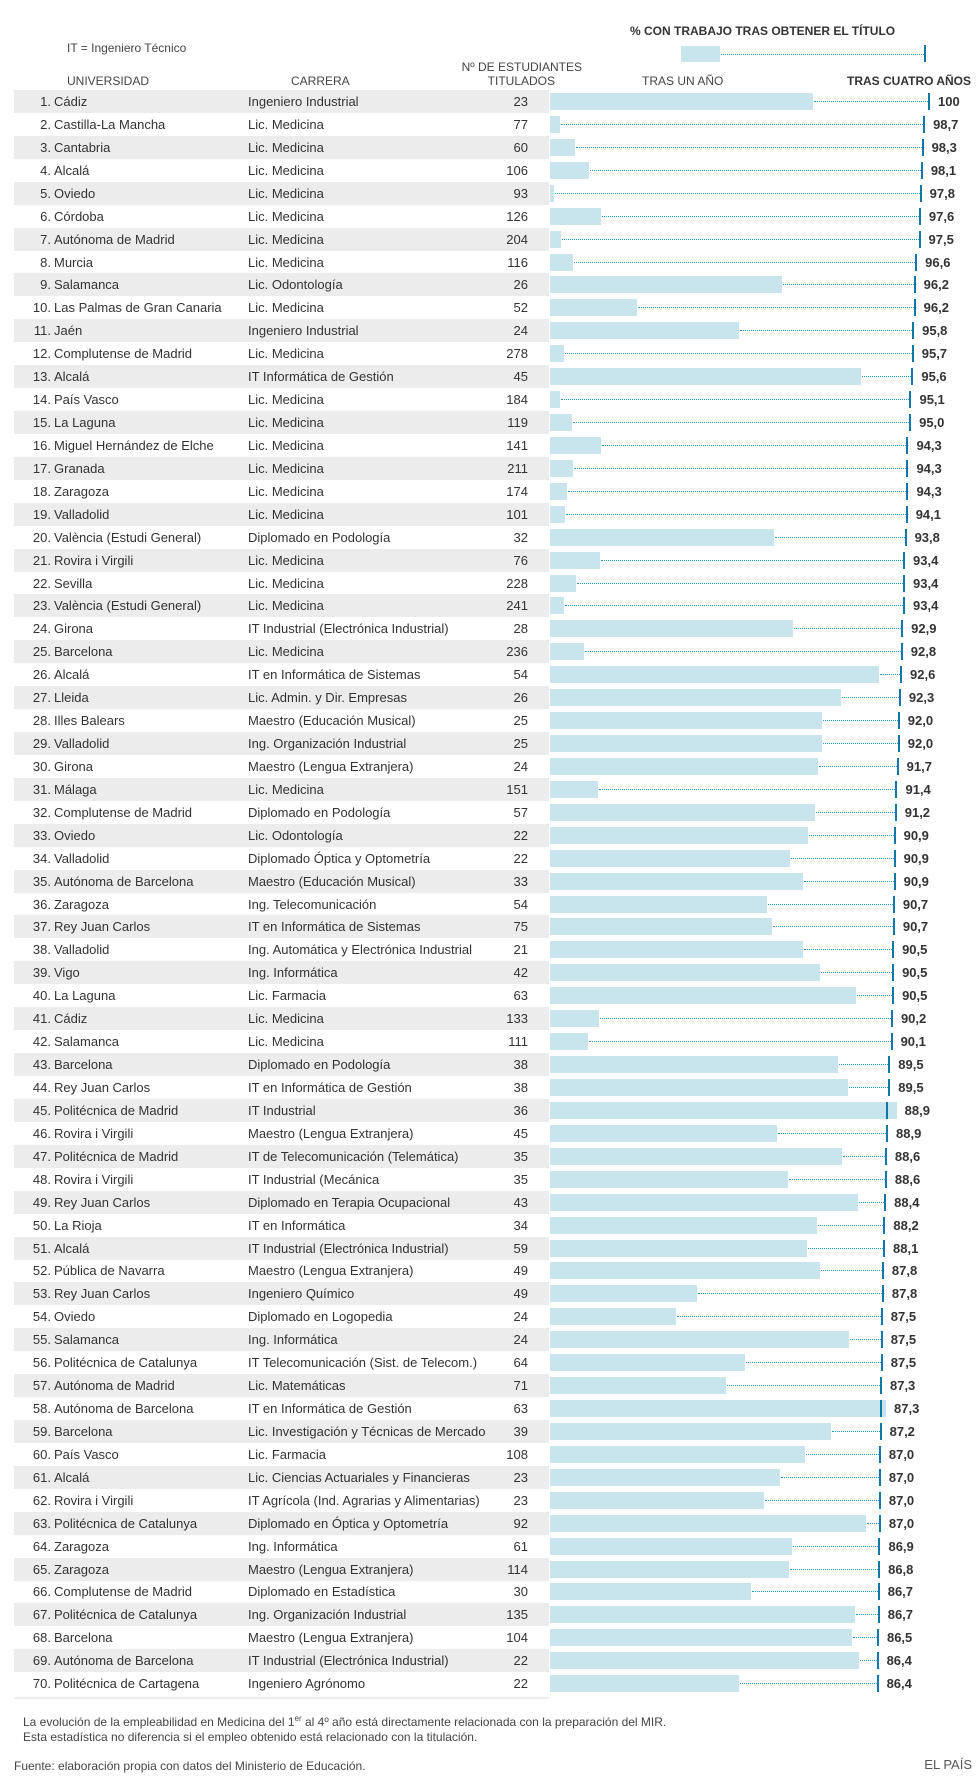 The height and width of the screenshot is (1777, 980). I want to click on value-tras-cuatro-anos: 96,2, so click(936, 285).